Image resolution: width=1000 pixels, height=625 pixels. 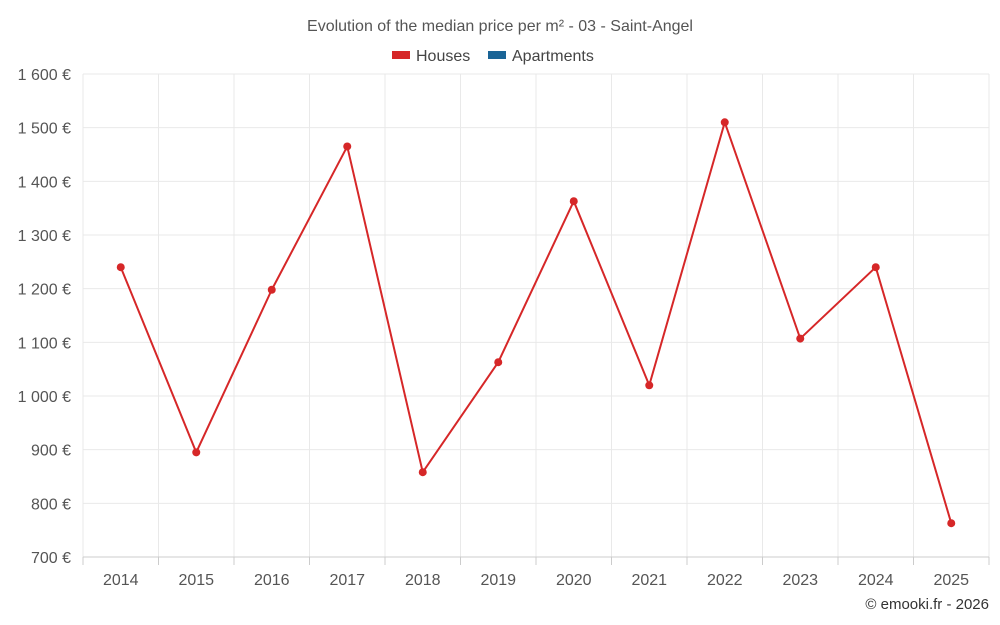 What do you see at coordinates (44, 236) in the screenshot?
I see `y-tick-label: 1 300 €` at bounding box center [44, 236].